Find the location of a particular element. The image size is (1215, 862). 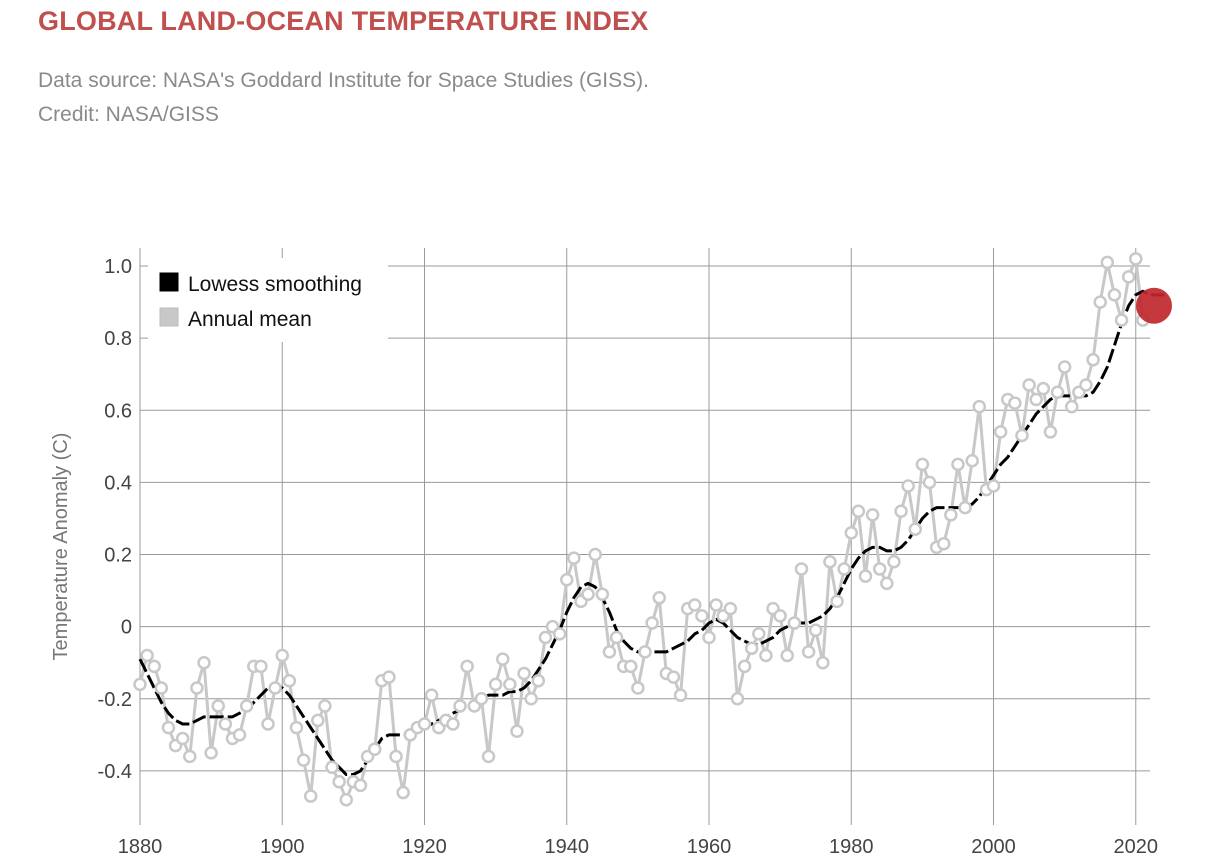

credit-note: Credit: NASA/GISS is located at coordinates (128, 114).